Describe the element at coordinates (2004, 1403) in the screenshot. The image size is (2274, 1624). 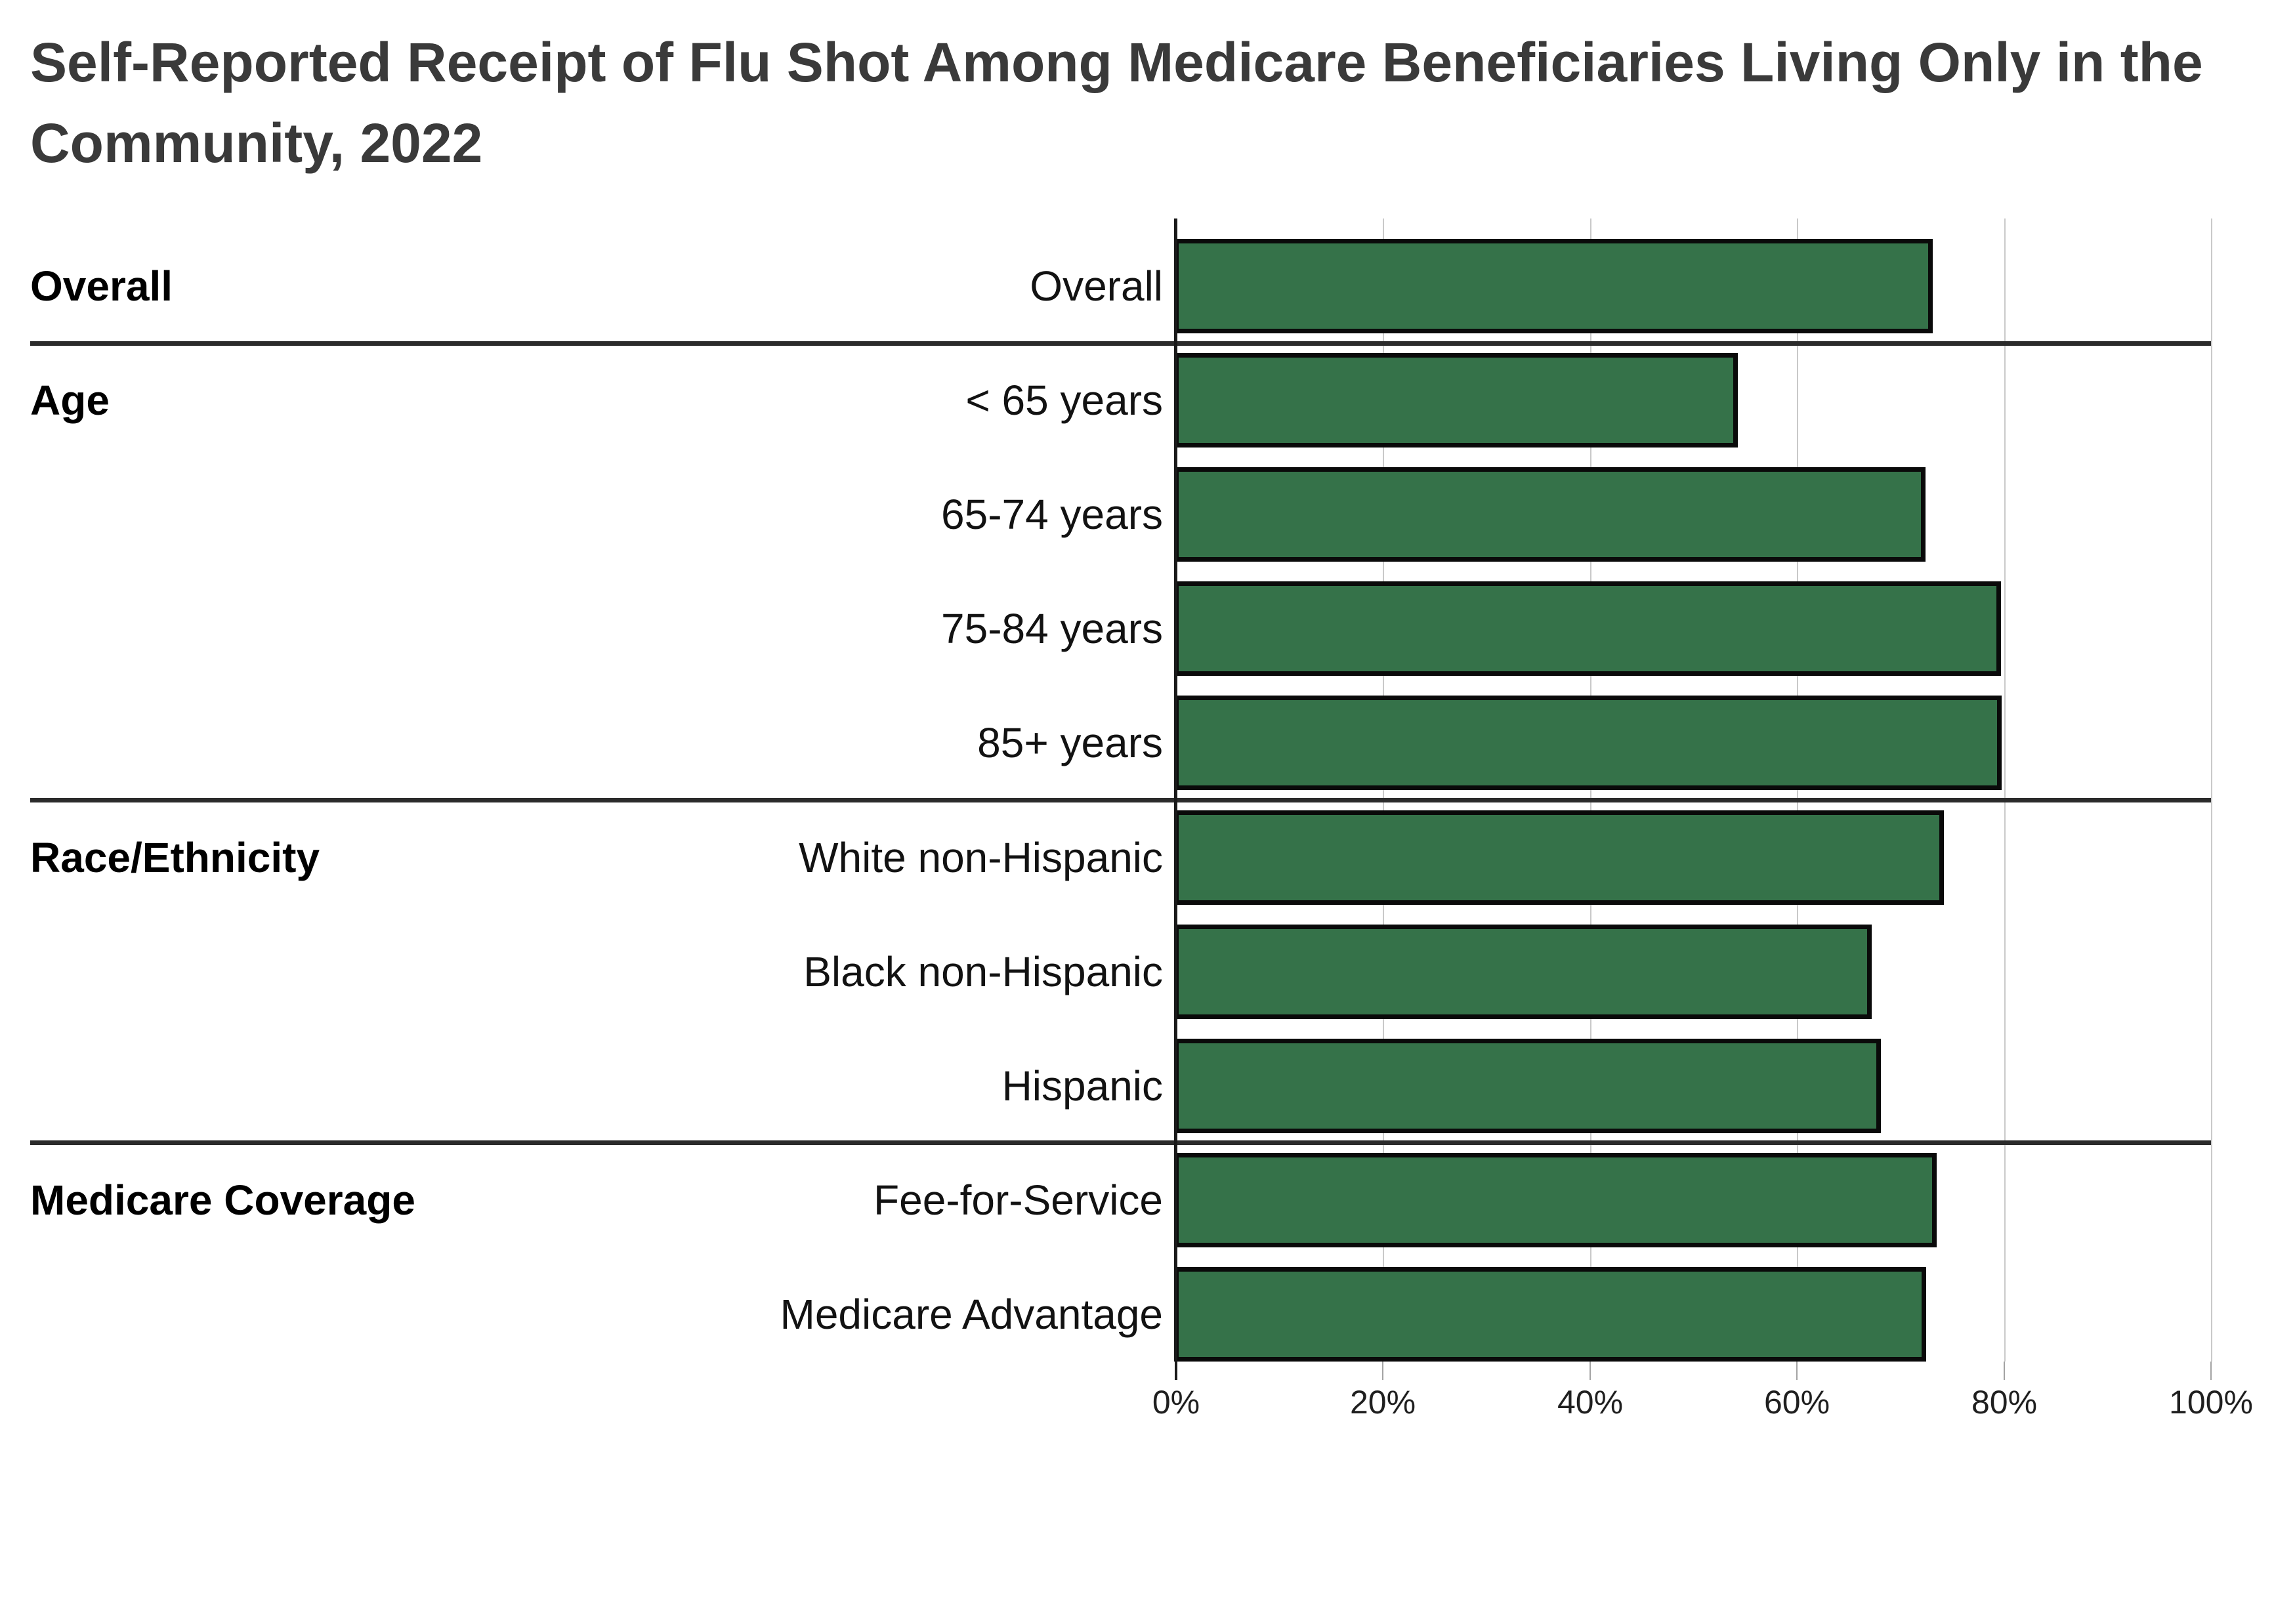
I see `x-axis-tick-label-80: 80%` at that location.